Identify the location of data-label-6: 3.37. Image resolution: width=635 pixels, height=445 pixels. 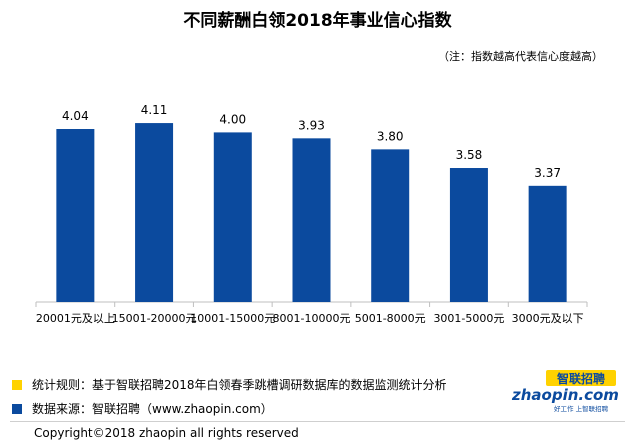
(547, 173).